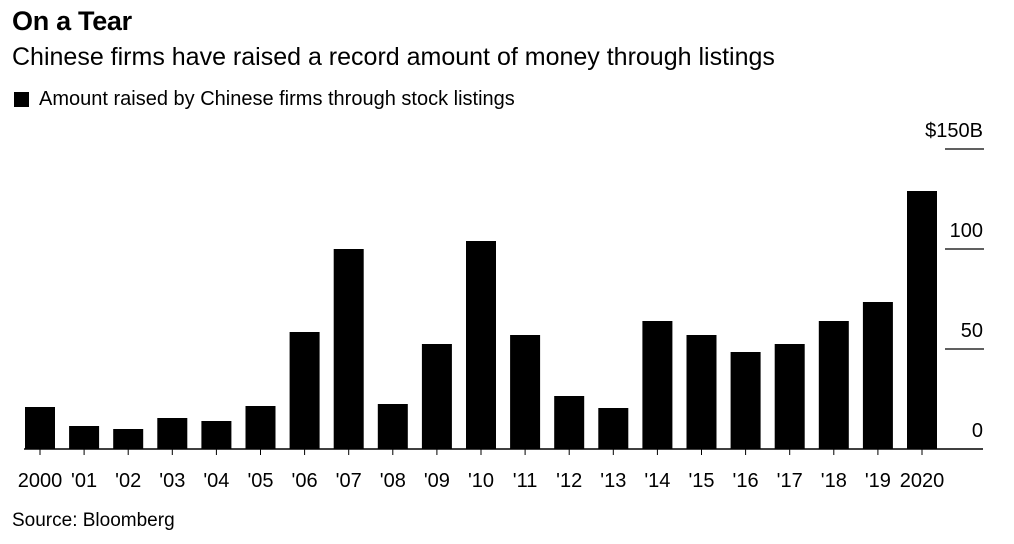  Describe the element at coordinates (72, 21) in the screenshot. I see `chart-title: On a Tear` at that location.